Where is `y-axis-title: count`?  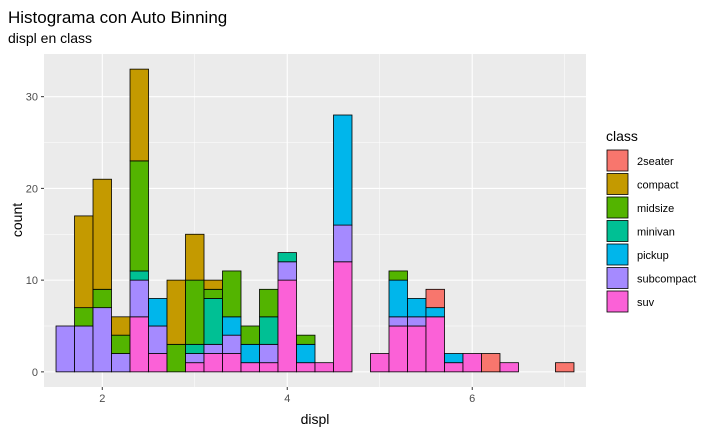 y-axis-title: count is located at coordinates (17, 220).